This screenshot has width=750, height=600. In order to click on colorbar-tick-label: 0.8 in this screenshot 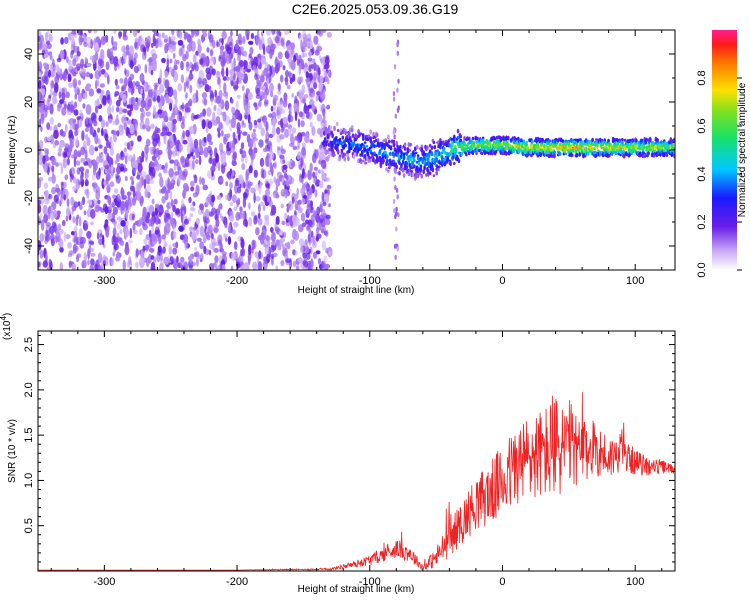, I will do `click(702, 77)`.